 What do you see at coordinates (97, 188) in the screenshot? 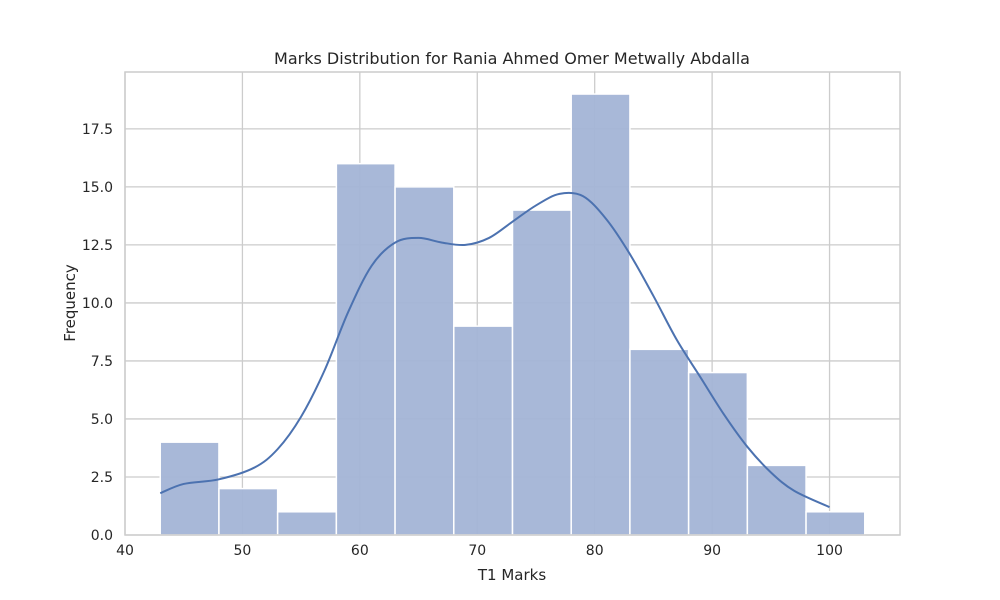
I see `y-tick-label: 15.0` at bounding box center [97, 188].